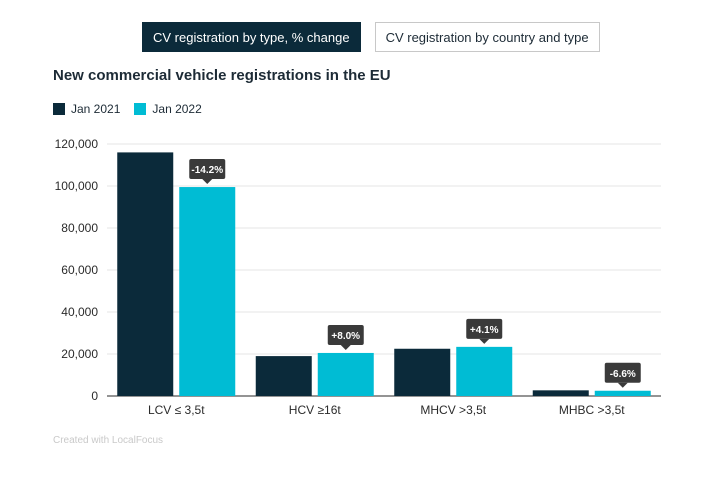 The width and height of the screenshot is (715, 477). Describe the element at coordinates (96, 109) in the screenshot. I see `legend-label-jan-2021: Jan 2021` at that location.